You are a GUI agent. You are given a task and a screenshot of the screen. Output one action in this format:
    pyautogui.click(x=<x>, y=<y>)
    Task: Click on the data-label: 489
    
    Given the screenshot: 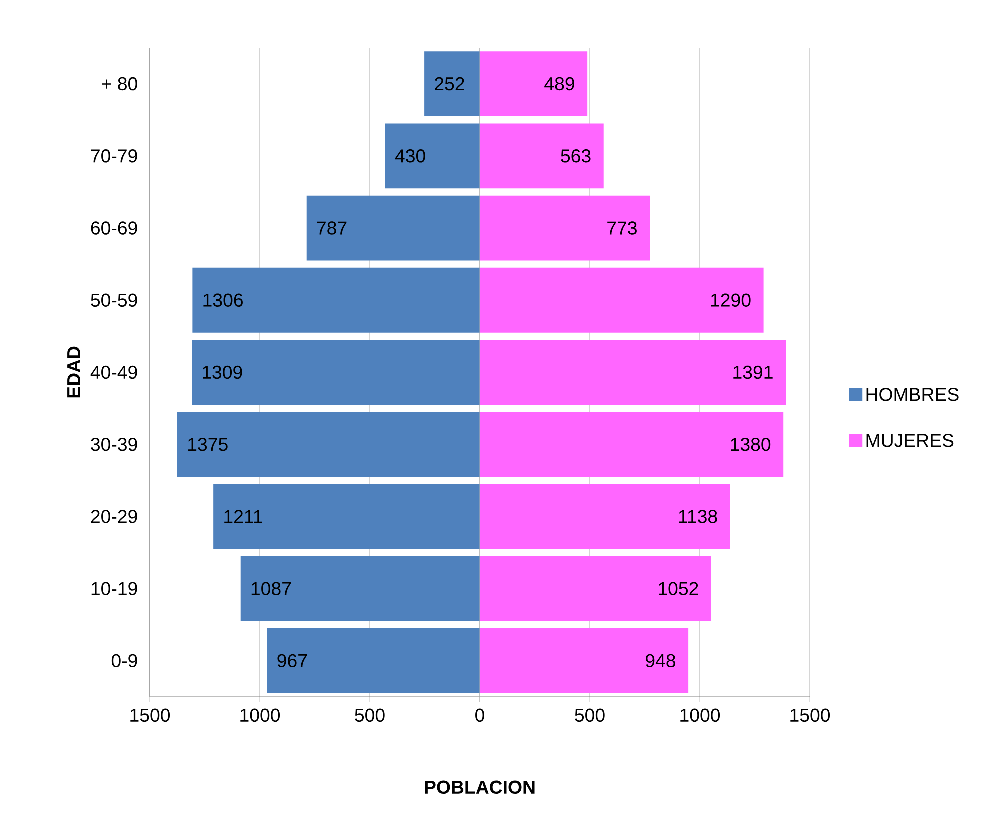 What is the action you would take?
    pyautogui.click(x=559, y=84)
    